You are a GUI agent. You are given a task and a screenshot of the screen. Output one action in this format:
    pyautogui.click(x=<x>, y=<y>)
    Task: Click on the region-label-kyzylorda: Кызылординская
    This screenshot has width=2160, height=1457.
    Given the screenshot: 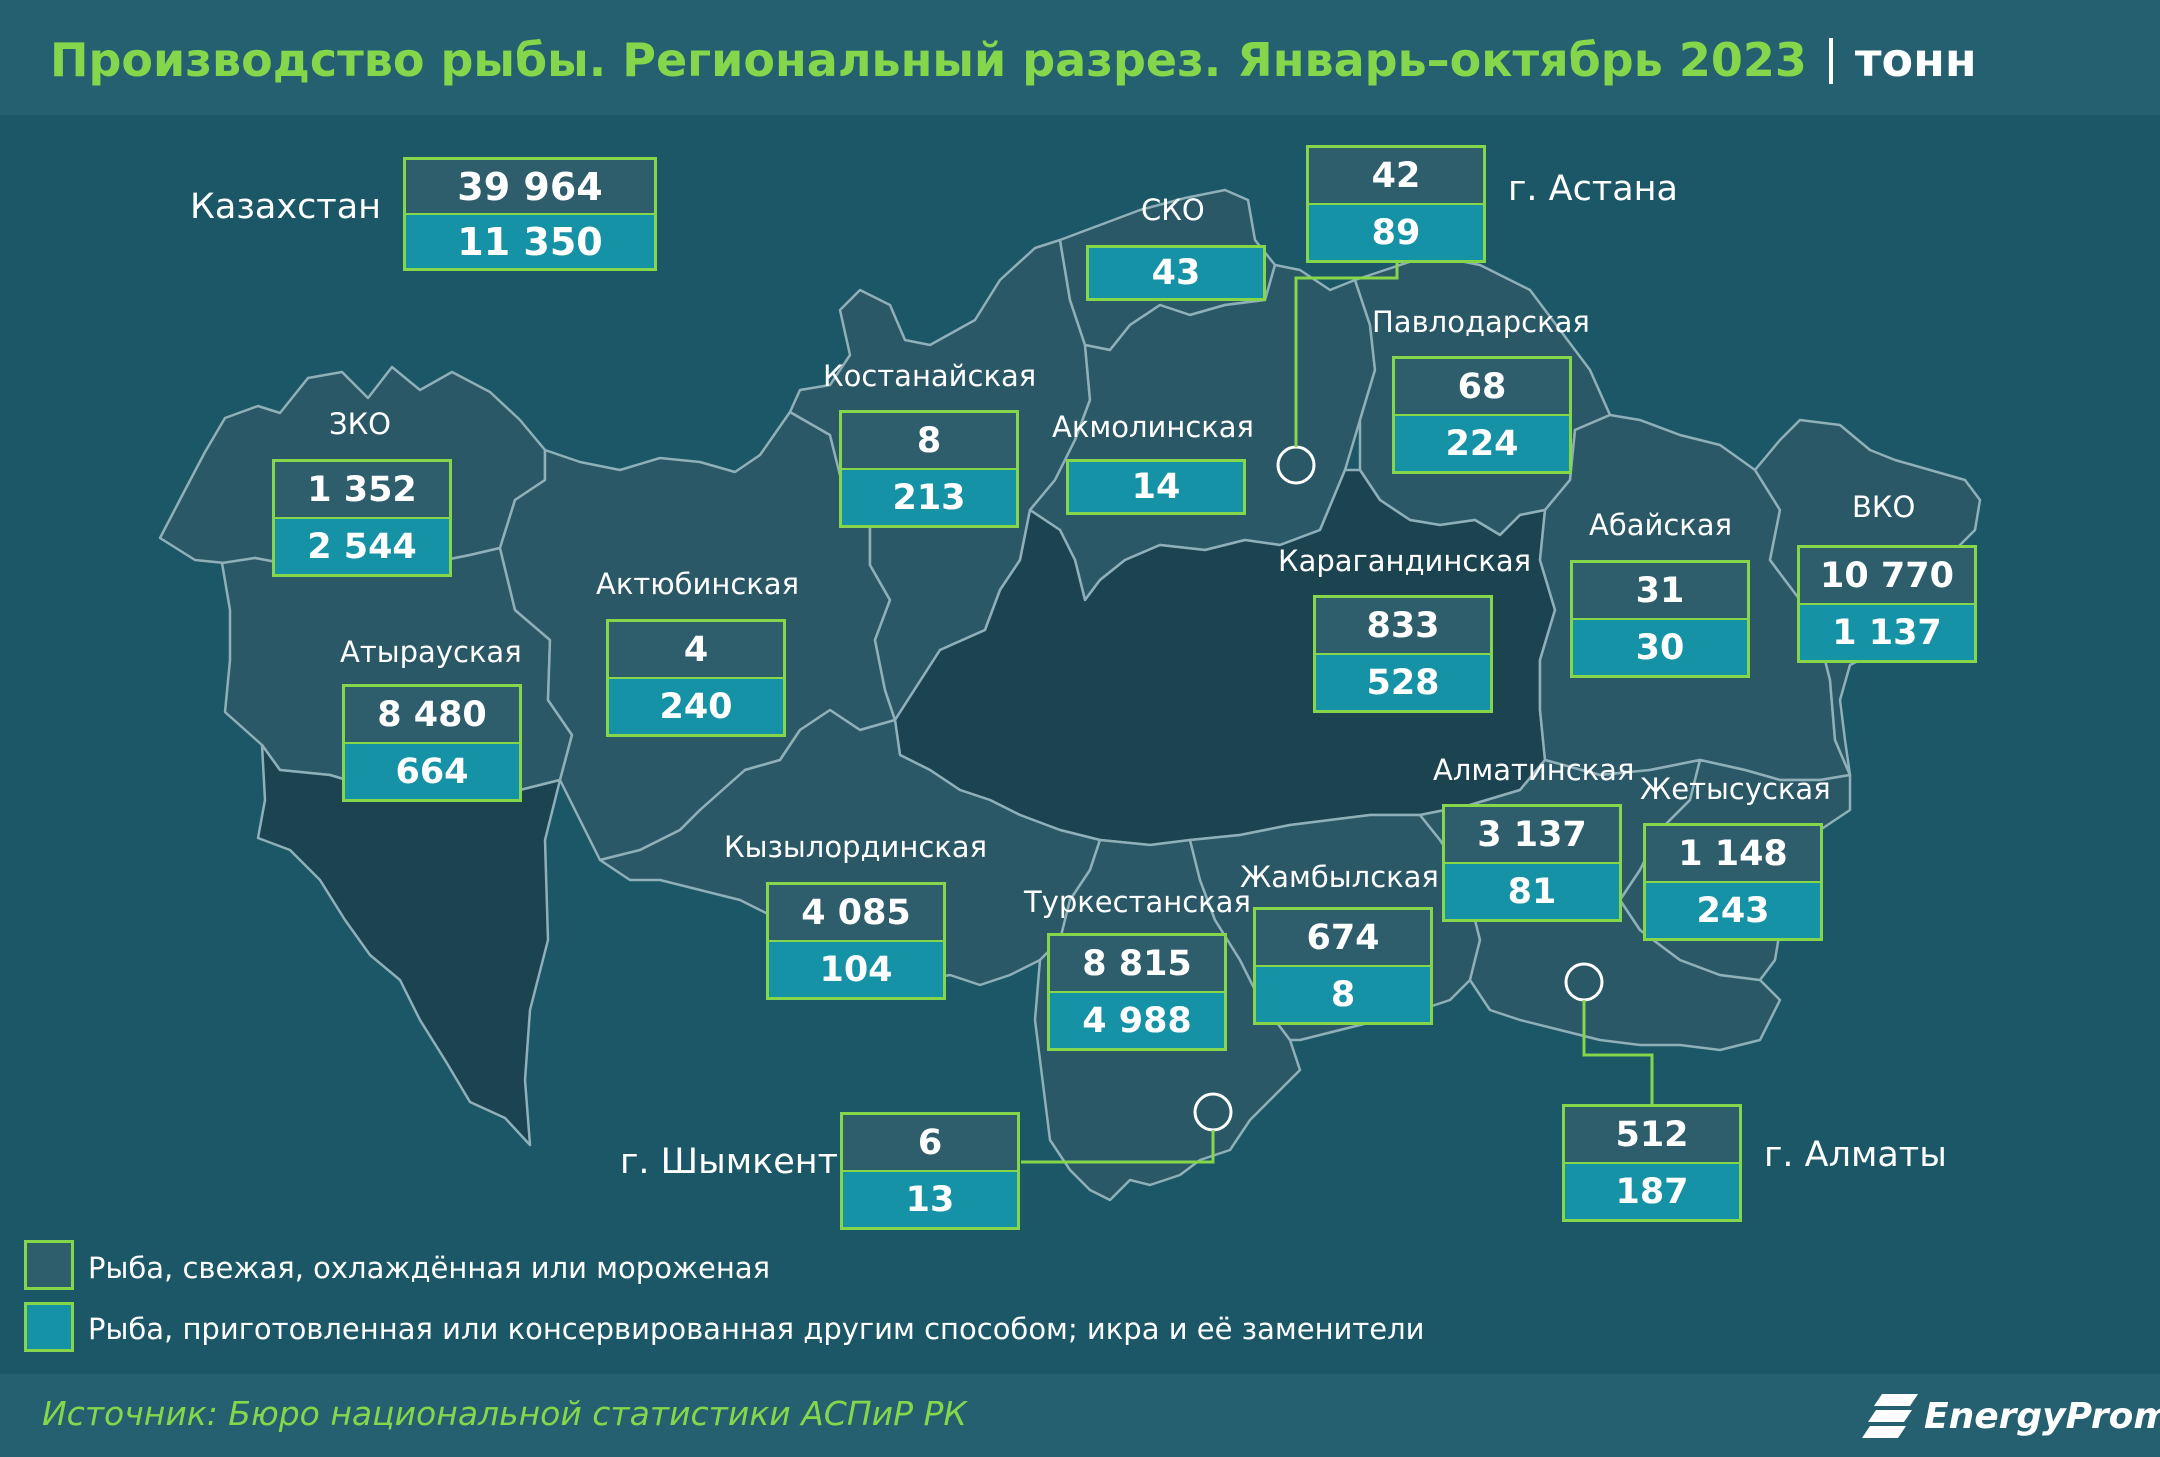 What is the action you would take?
    pyautogui.click(x=856, y=847)
    